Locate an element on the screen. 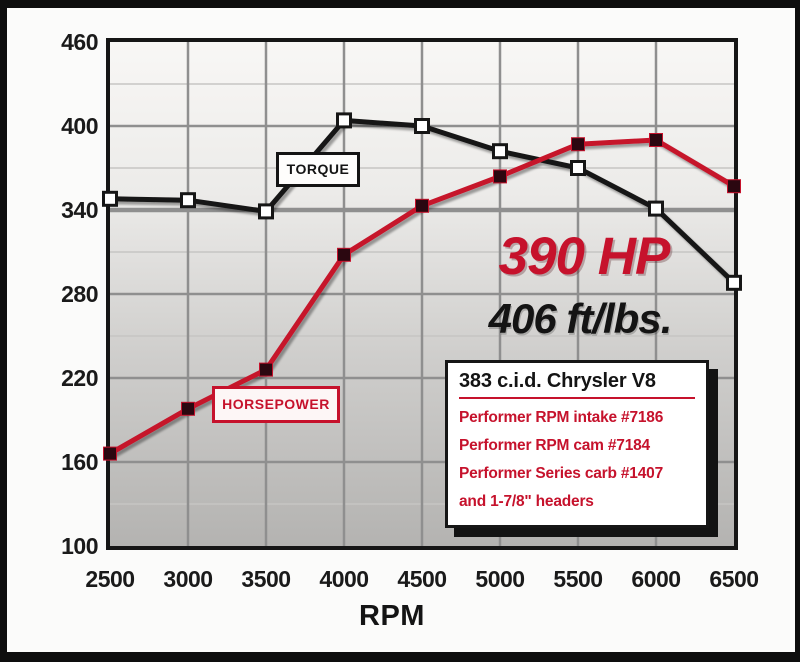 The height and width of the screenshot is (662, 800). x-tick-label: 6000 is located at coordinates (656, 579).